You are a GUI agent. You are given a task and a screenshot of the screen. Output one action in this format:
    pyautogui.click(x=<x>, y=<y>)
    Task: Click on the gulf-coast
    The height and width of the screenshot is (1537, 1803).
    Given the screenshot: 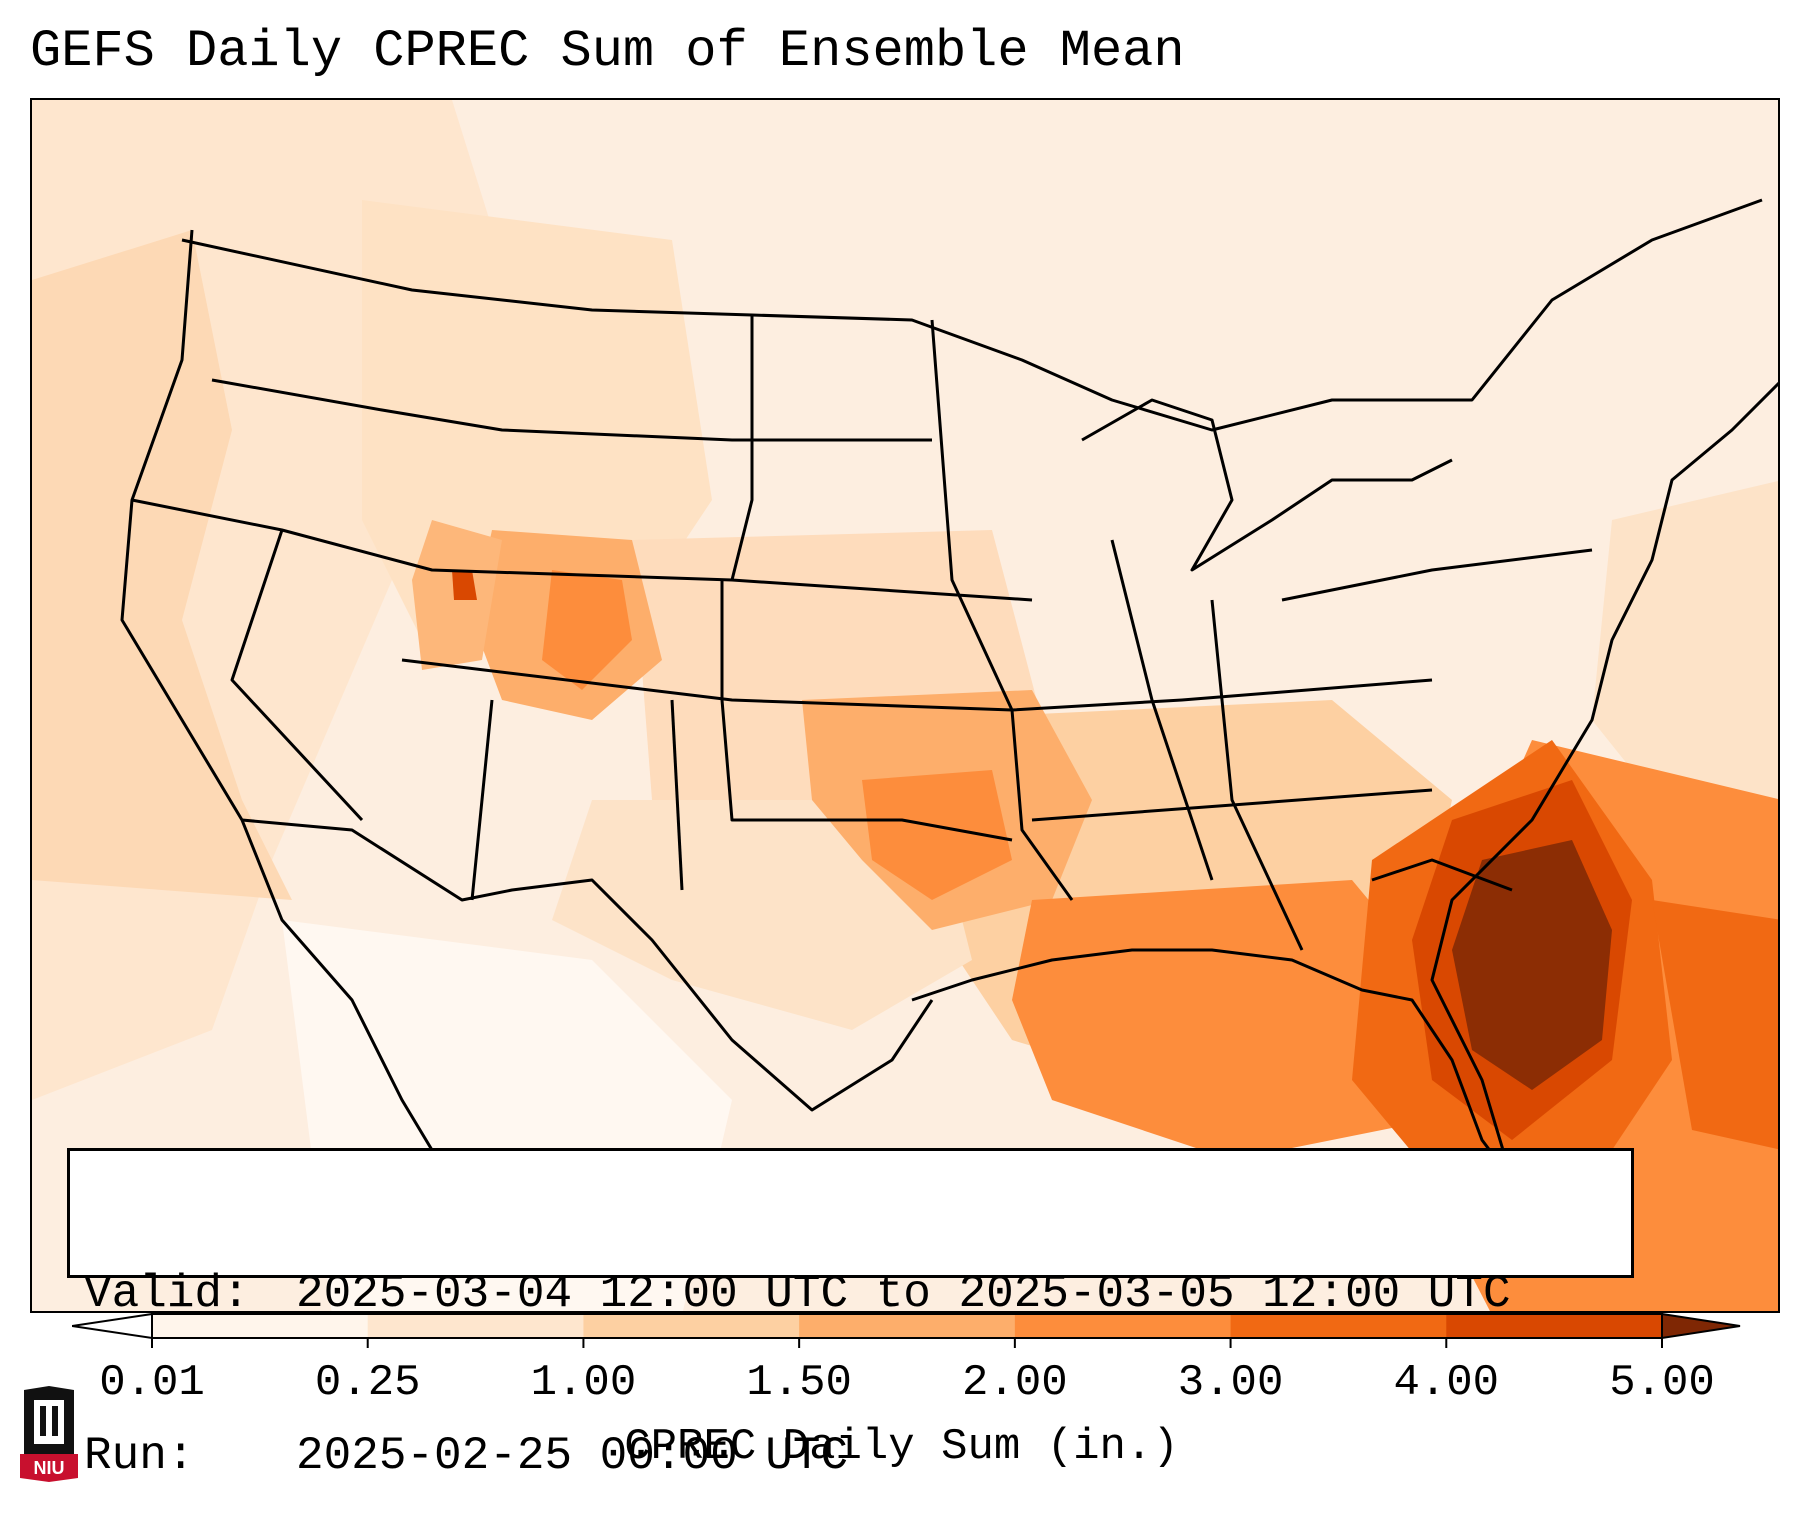 What is the action you would take?
    pyautogui.click(x=1212, y=1064)
    